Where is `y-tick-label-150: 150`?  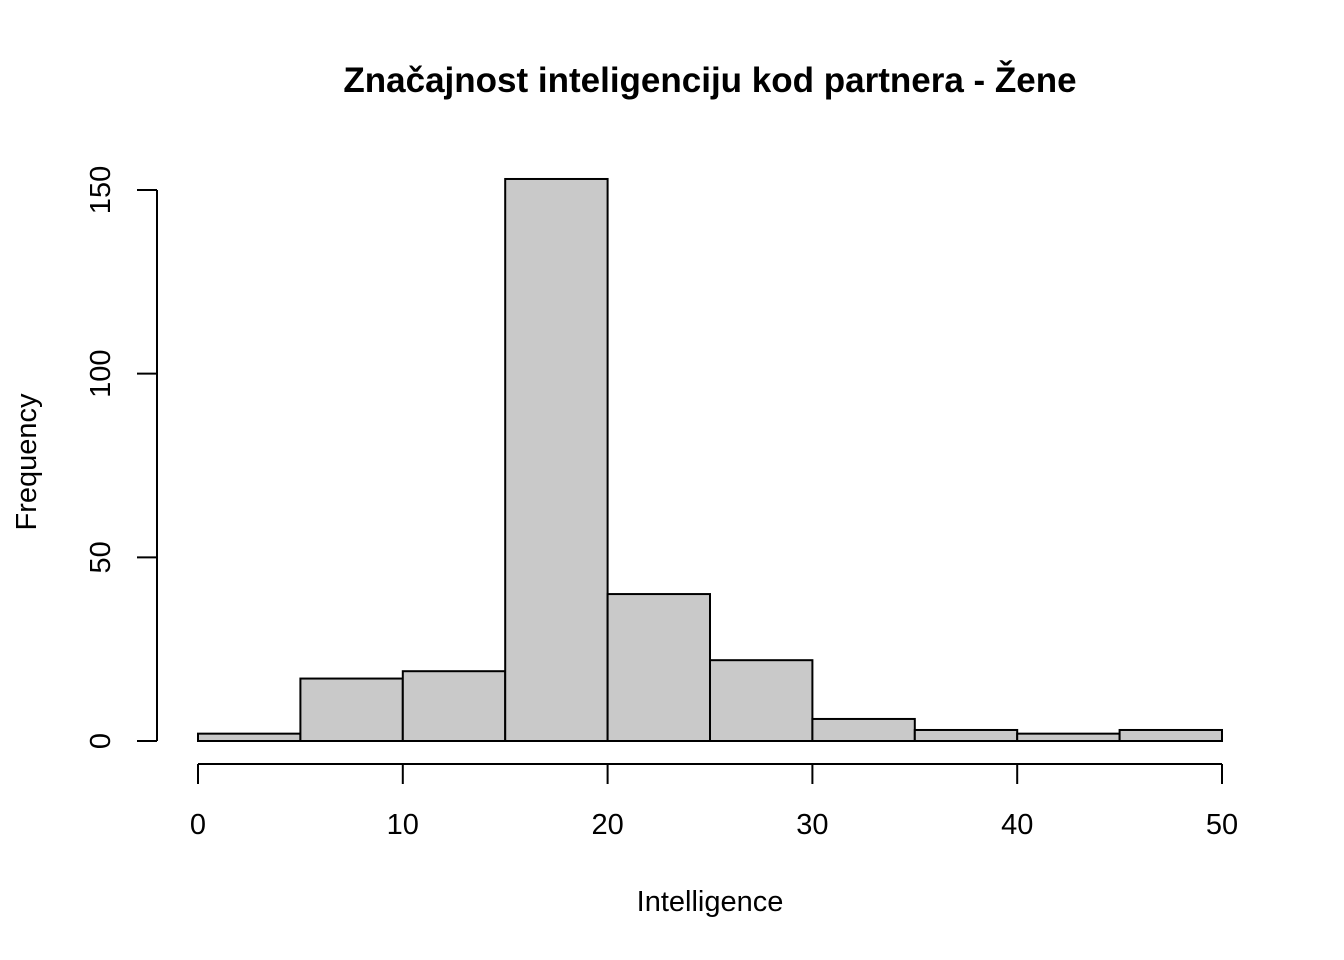 y-tick-label-150: 150 is located at coordinates (101, 190).